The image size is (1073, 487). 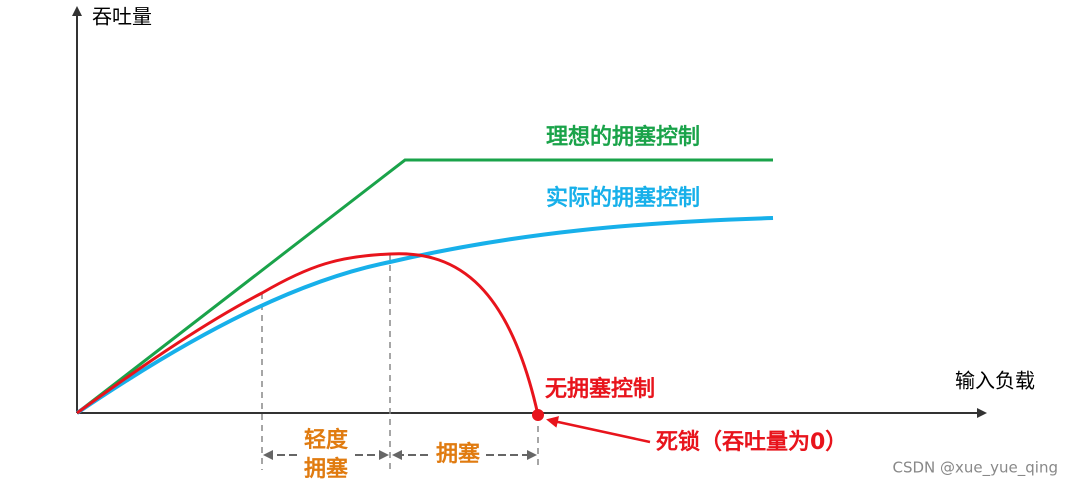 I want to click on x-axis-label: 输入负载, so click(x=995, y=381).